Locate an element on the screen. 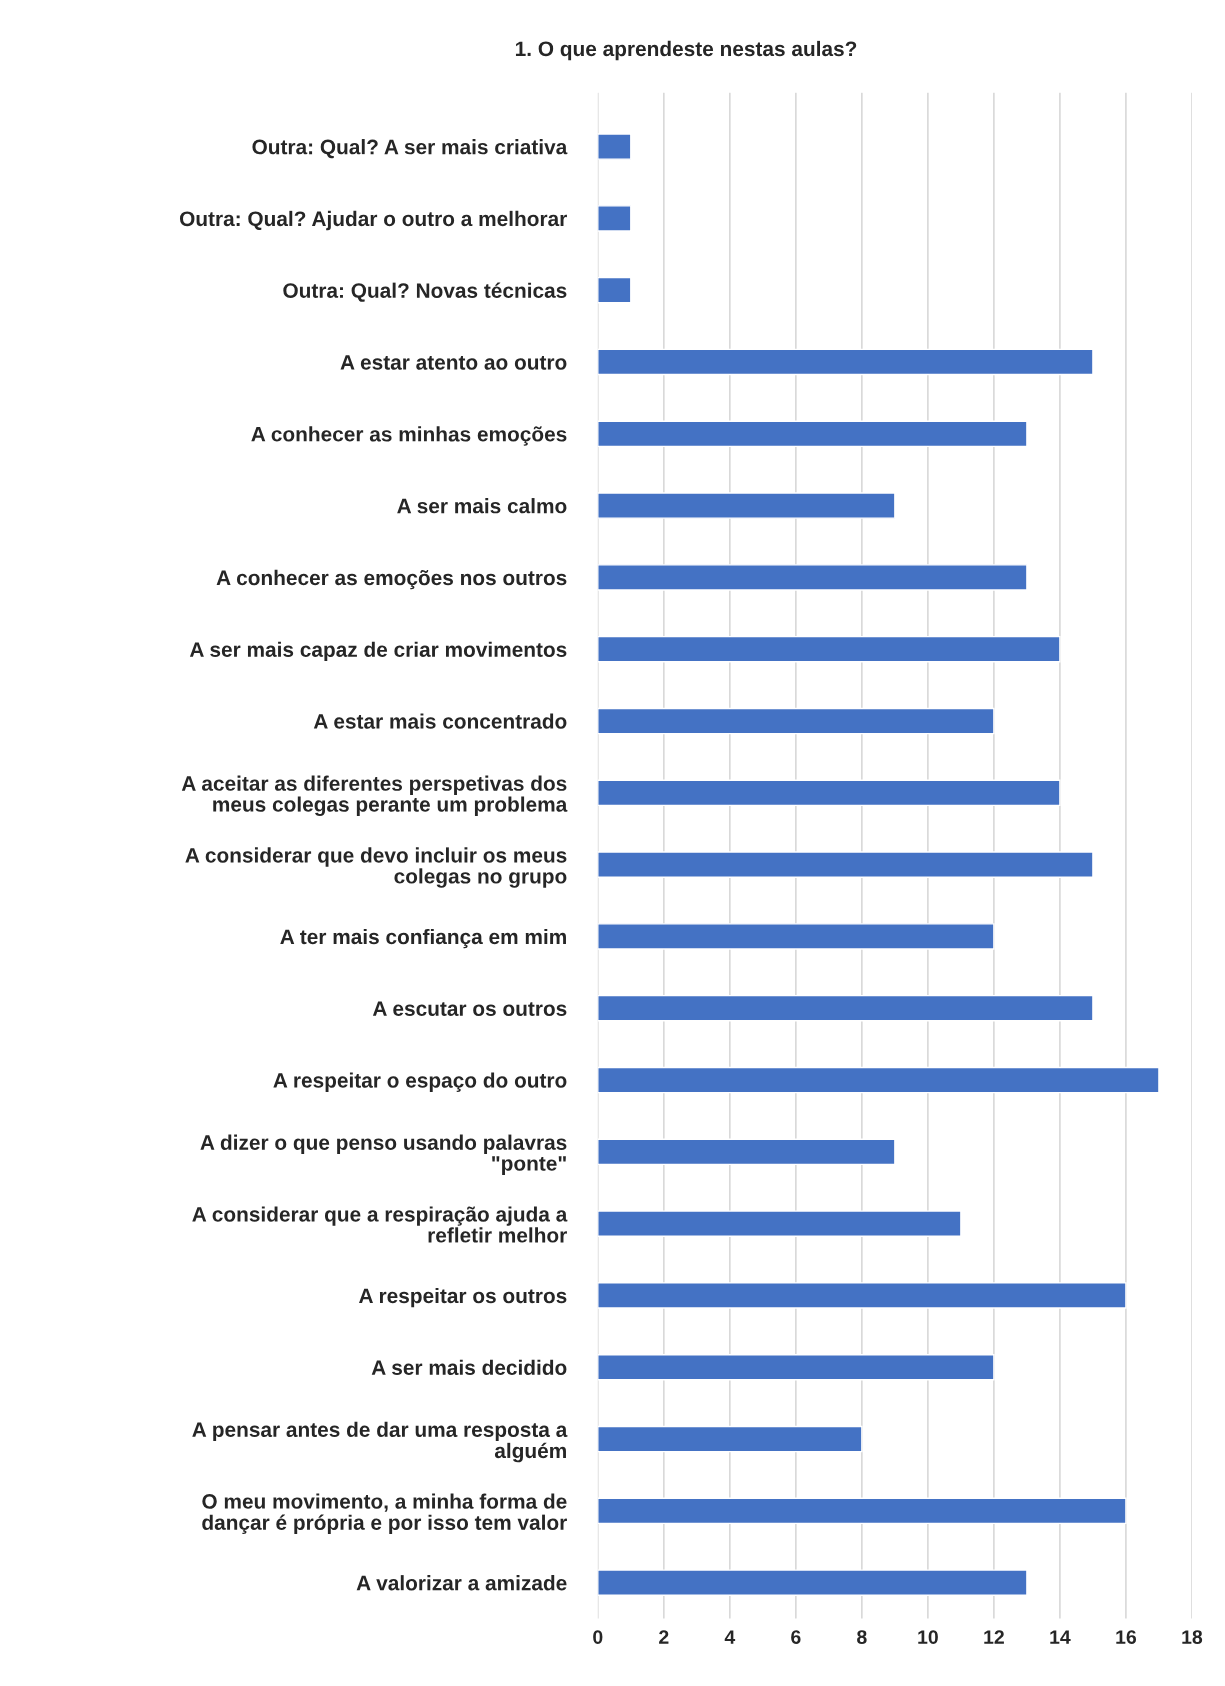  x-tick-label: 0 is located at coordinates (598, 1637).